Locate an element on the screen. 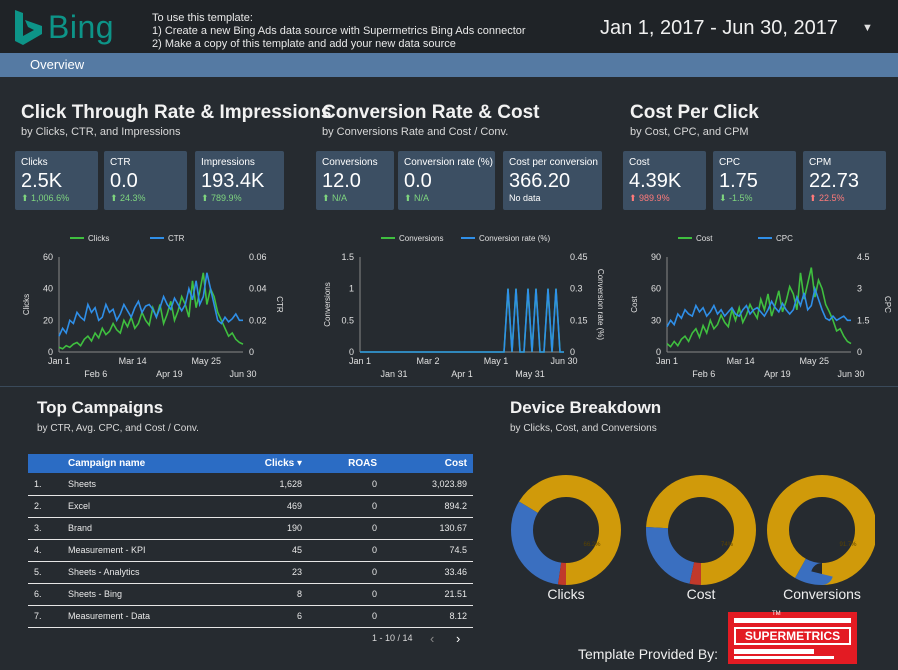 The image size is (898, 670). section-title-cpc: Cost Per Click is located at coordinates (694, 112).